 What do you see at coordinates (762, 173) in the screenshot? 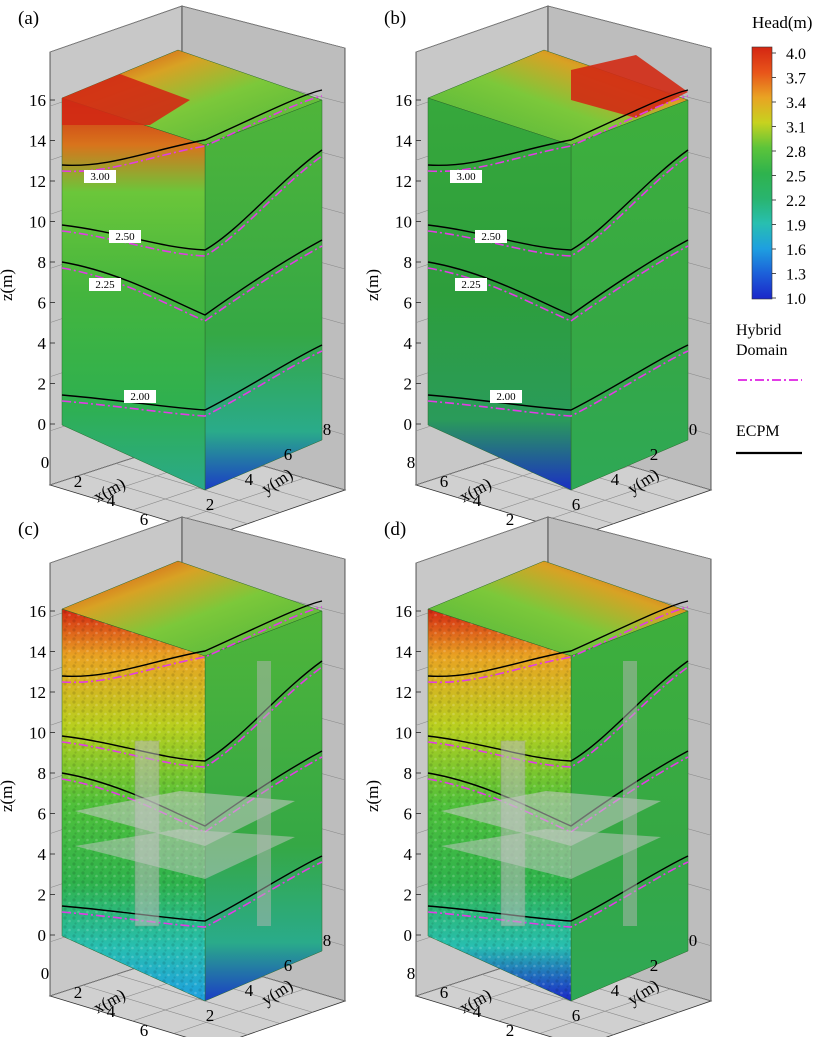
I see `colorbar-bar` at bounding box center [762, 173].